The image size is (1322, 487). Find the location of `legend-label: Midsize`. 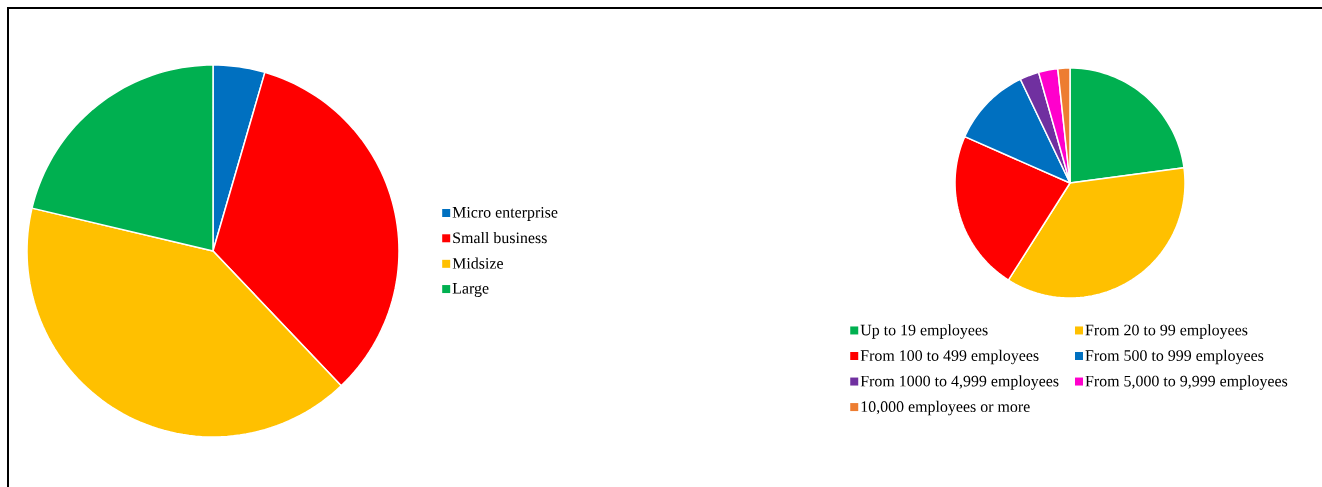

legend-label: Midsize is located at coordinates (477, 263).